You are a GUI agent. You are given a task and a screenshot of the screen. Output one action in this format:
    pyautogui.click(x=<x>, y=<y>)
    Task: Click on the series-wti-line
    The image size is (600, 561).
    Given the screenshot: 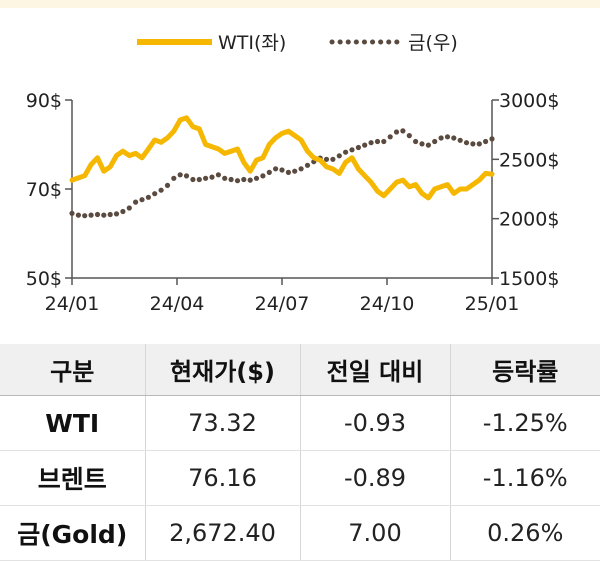 What is the action you would take?
    pyautogui.click(x=282, y=158)
    